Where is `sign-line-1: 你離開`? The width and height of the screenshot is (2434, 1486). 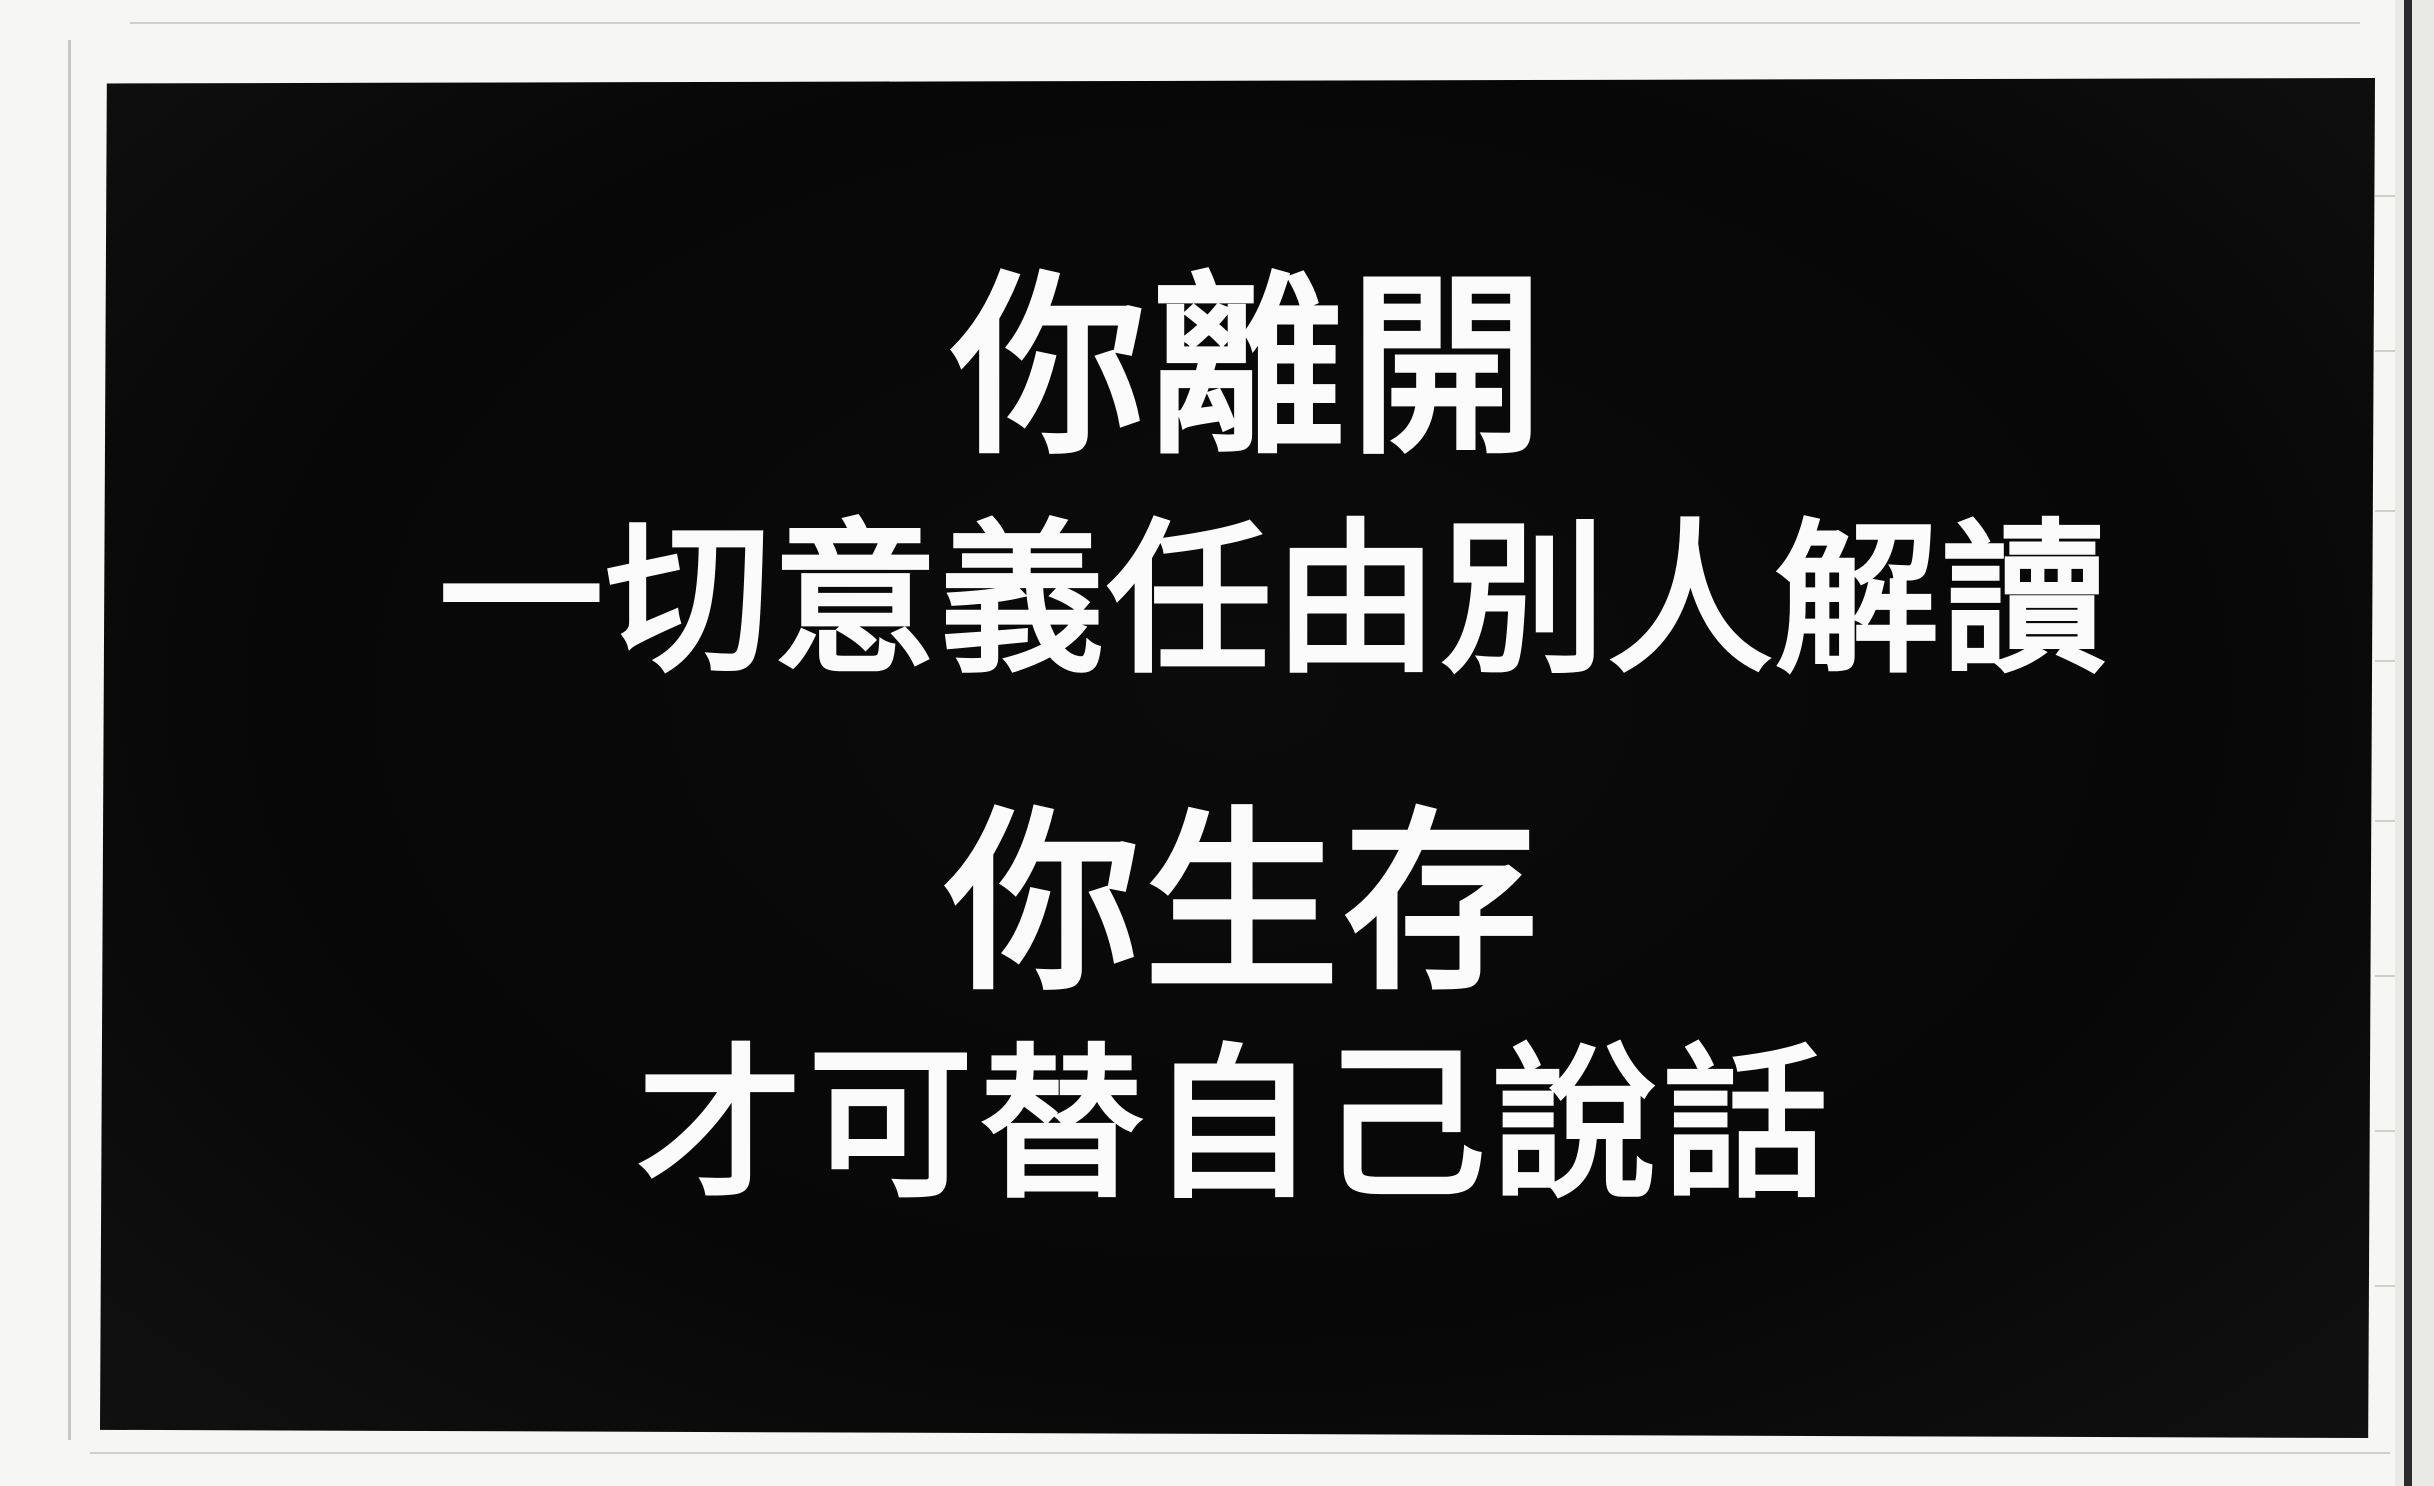 sign-line-1: 你離開 is located at coordinates (1249, 367).